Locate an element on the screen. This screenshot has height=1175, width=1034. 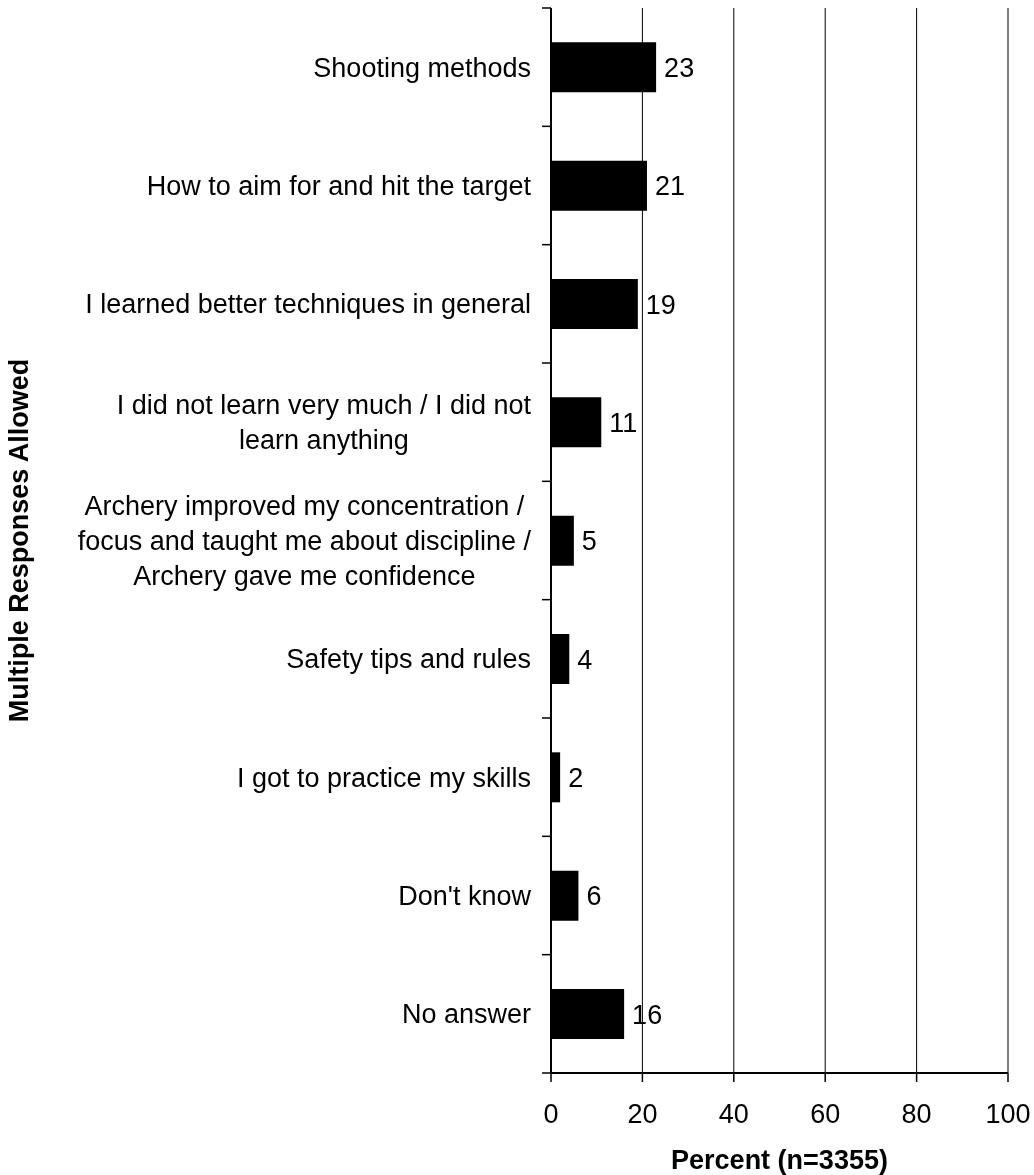
data-label: 2 is located at coordinates (576, 777).